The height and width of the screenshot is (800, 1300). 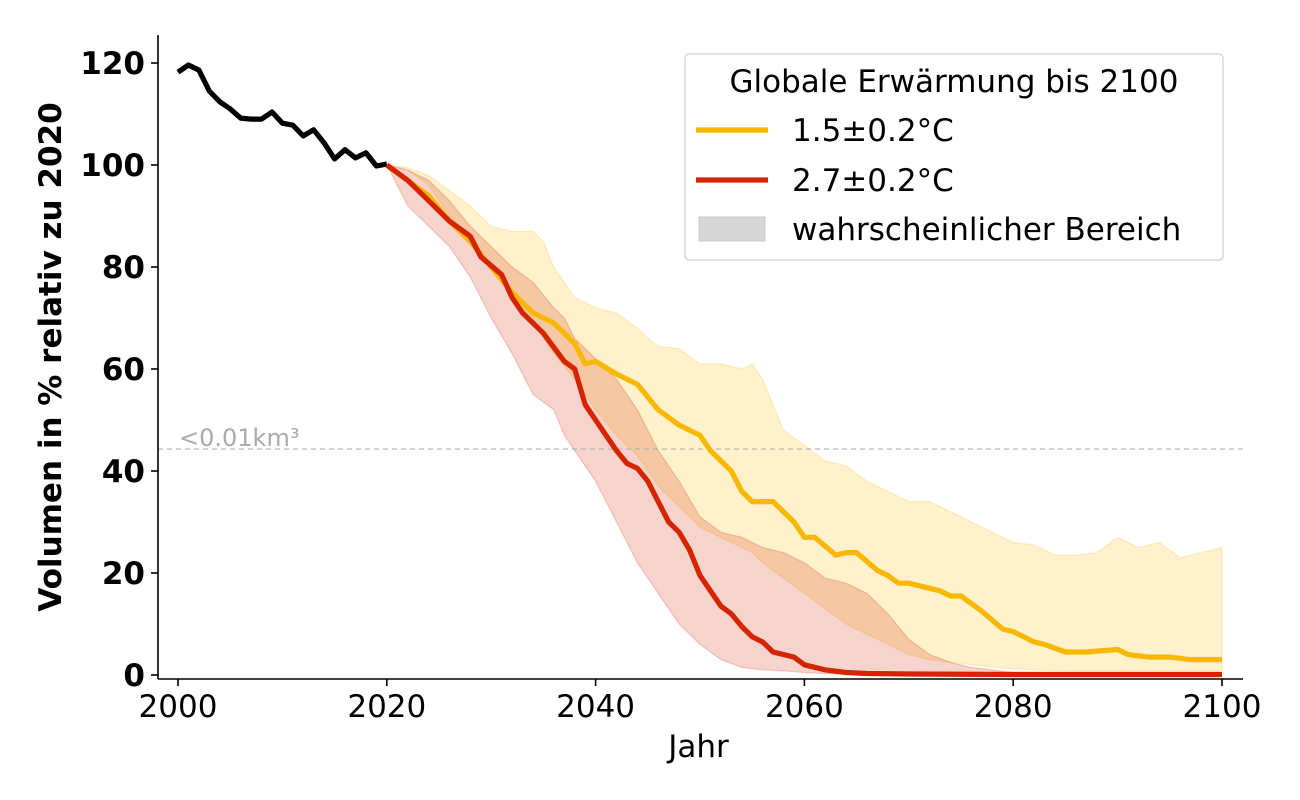 I want to click on legend-label: 1.5±0.2°C, so click(x=873, y=131).